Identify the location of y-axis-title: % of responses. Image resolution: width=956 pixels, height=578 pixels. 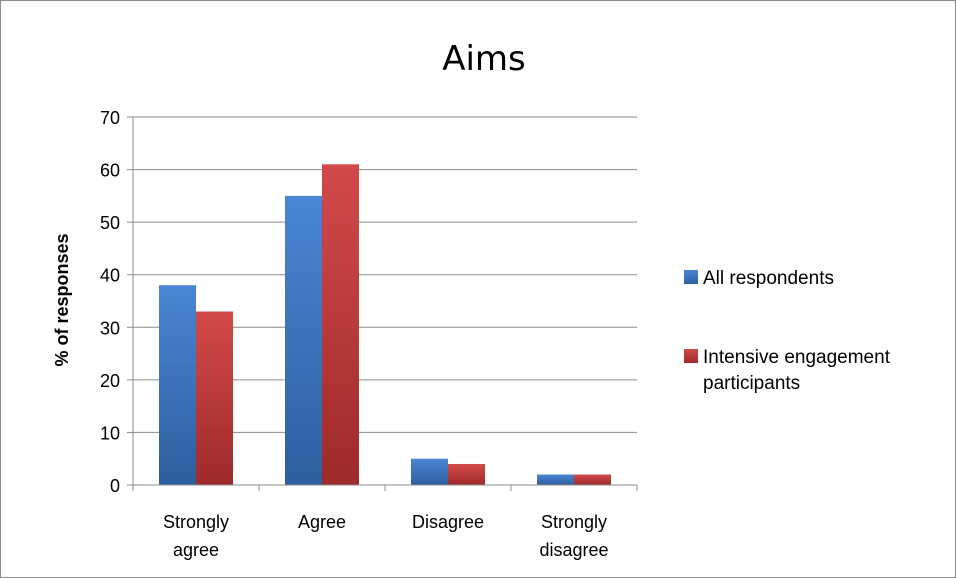
(62, 299).